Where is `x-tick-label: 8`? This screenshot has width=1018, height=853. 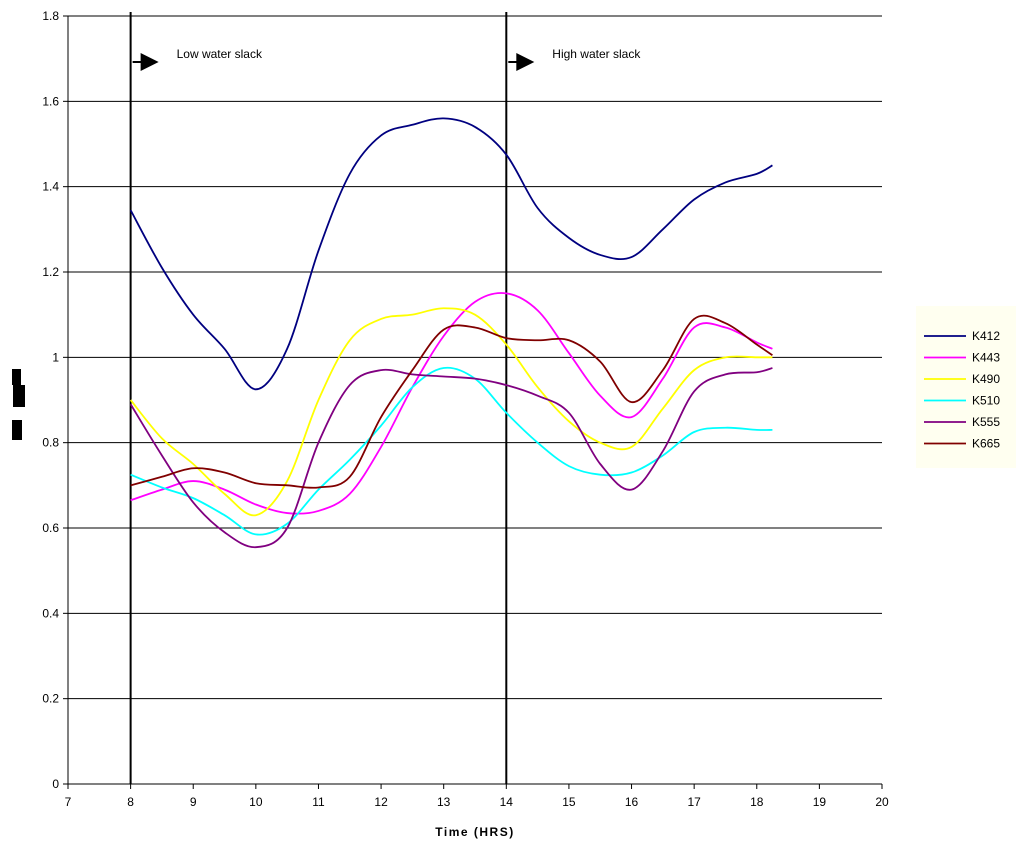 x-tick-label: 8 is located at coordinates (130, 802).